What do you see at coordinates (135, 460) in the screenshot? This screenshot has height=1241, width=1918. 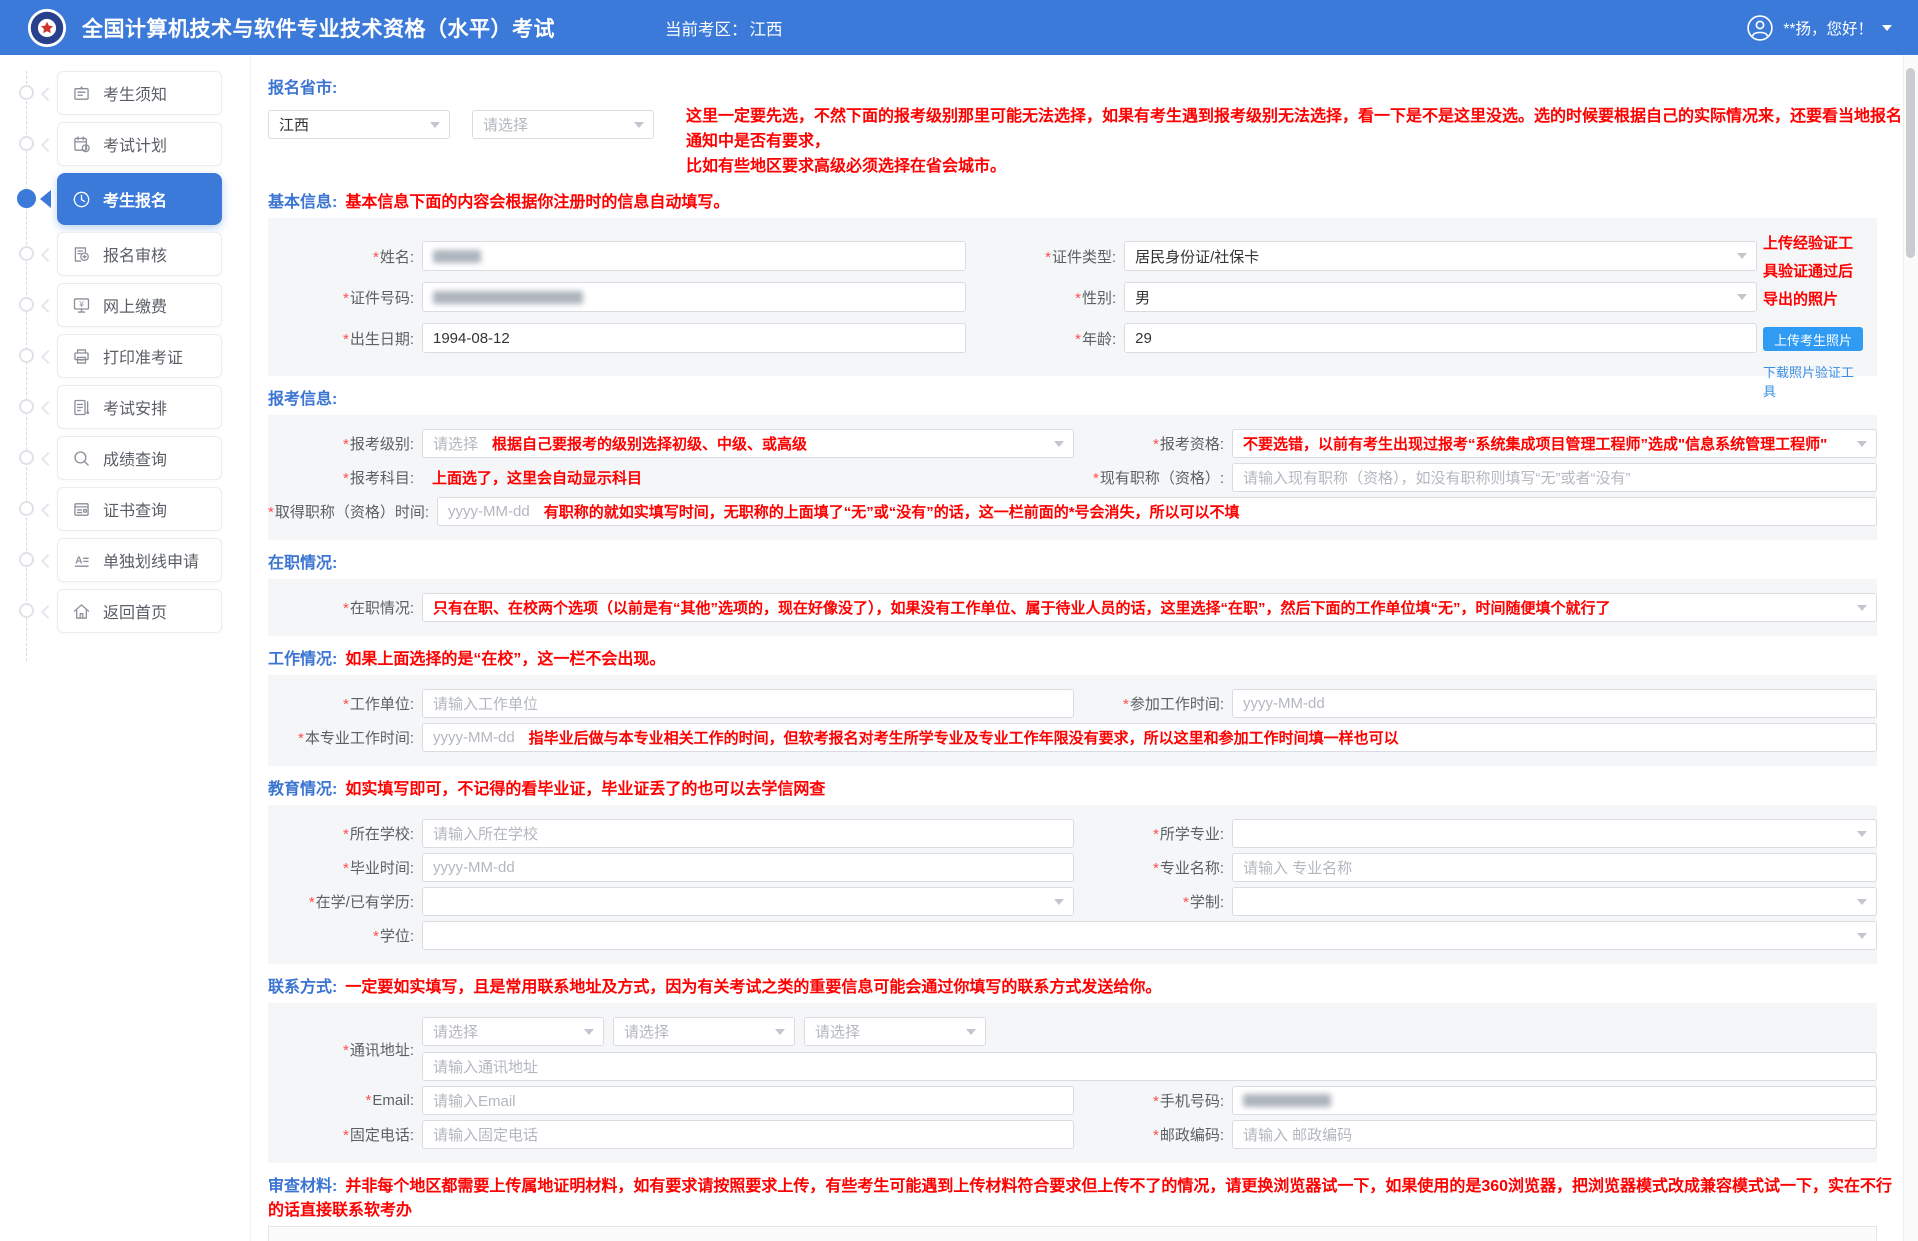 I see `sidebar-item-label: 成绩查询` at bounding box center [135, 460].